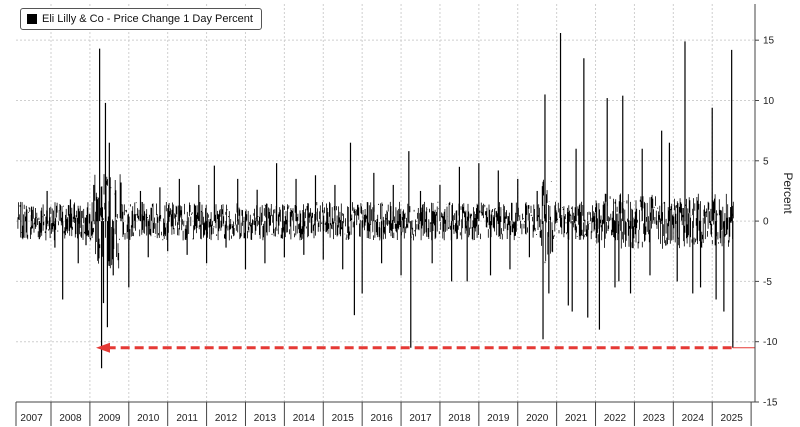  What do you see at coordinates (70, 418) in the screenshot?
I see `x-tick-label: 2008` at bounding box center [70, 418].